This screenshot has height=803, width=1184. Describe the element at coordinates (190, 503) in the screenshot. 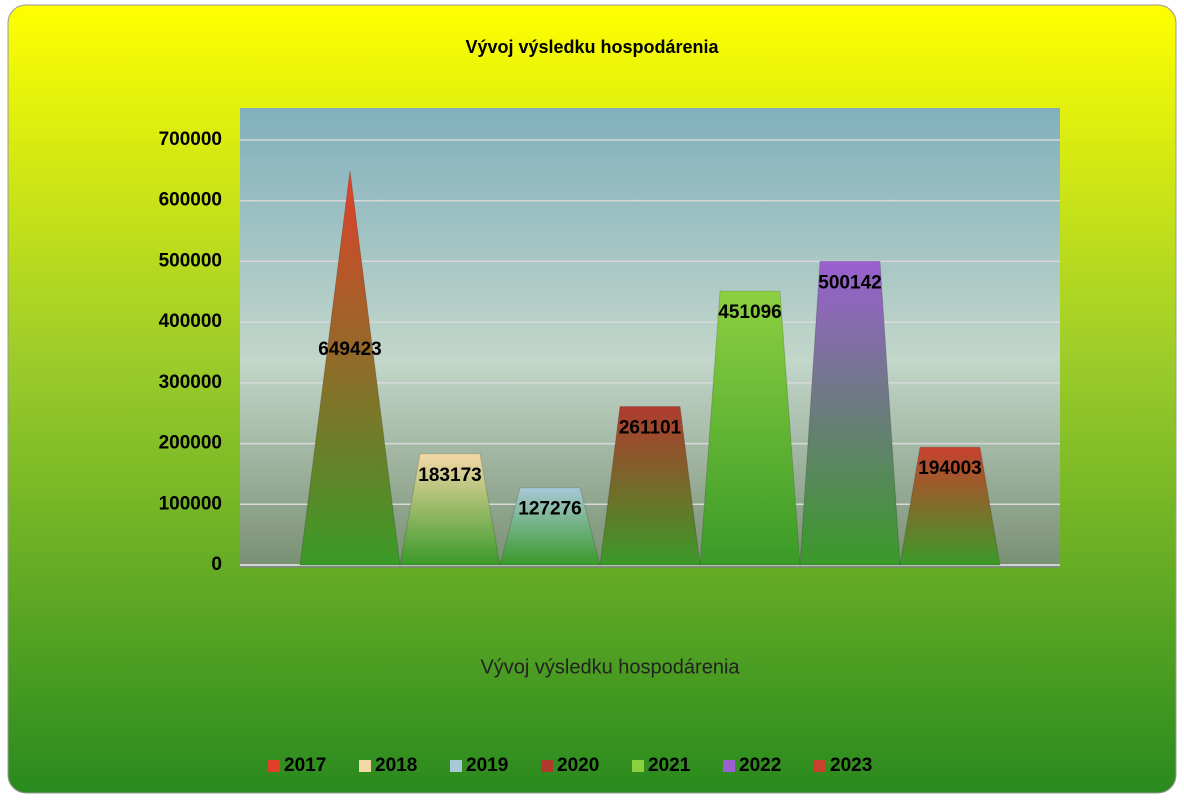

I see `y-tick-label: 100000` at that location.